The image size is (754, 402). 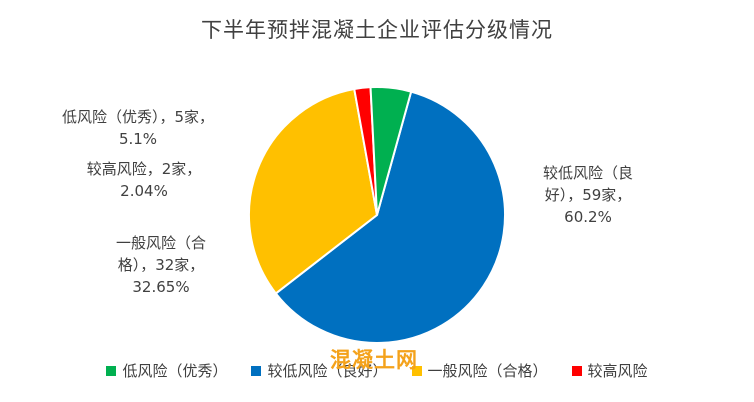 What do you see at coordinates (576, 370) in the screenshot?
I see `legend-swatch-high` at bounding box center [576, 370].